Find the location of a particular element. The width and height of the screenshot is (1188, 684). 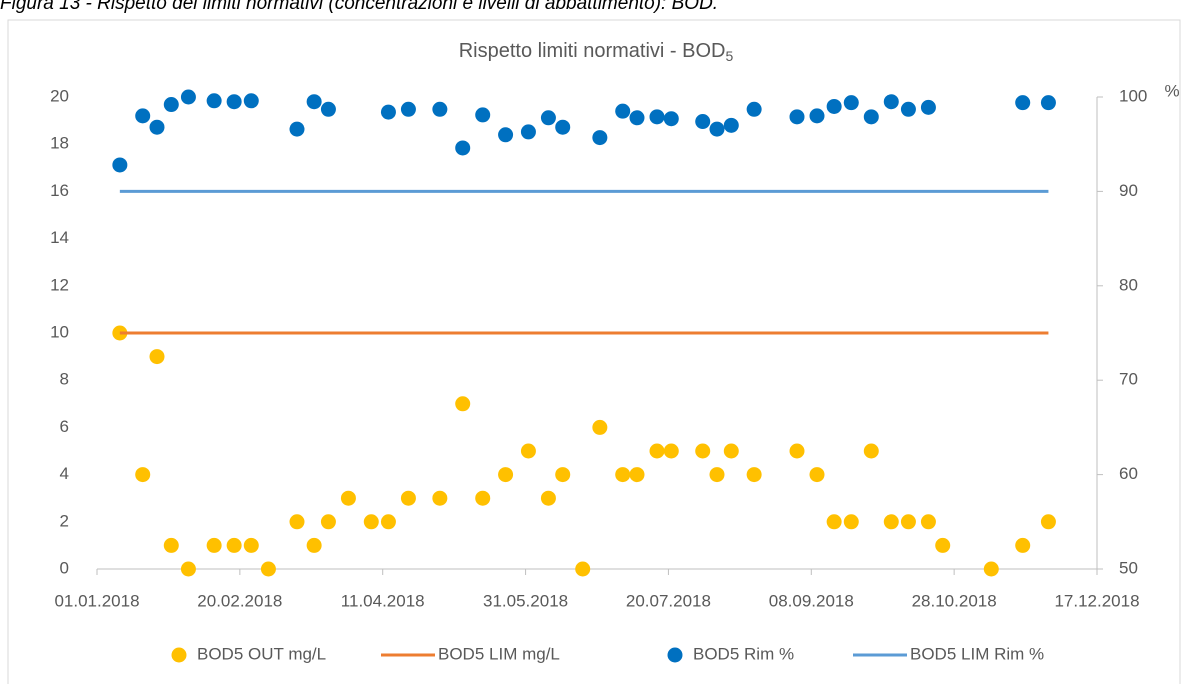

y-tick-label: 2 is located at coordinates (64, 520).